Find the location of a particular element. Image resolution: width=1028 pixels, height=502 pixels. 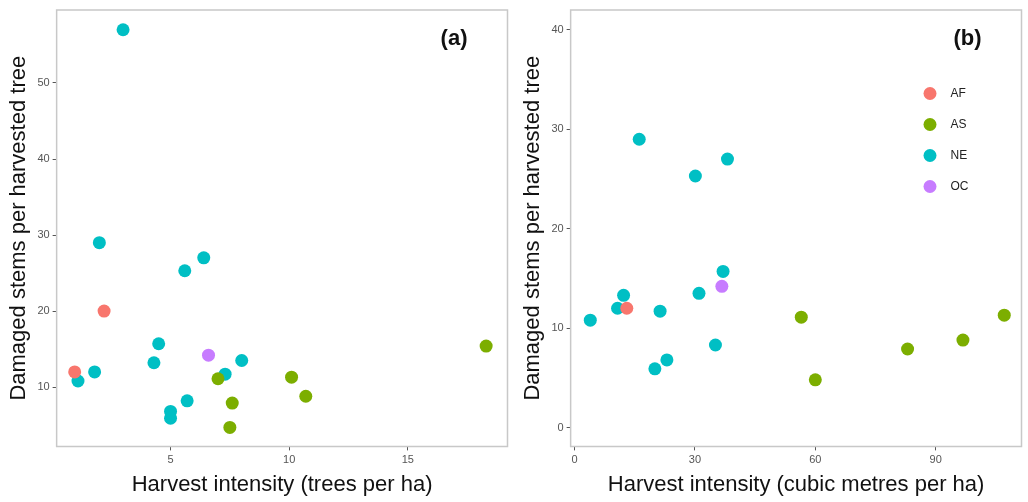

x-axis-title: Harvest intensity (cubic metres per ha) is located at coordinates (796, 483).